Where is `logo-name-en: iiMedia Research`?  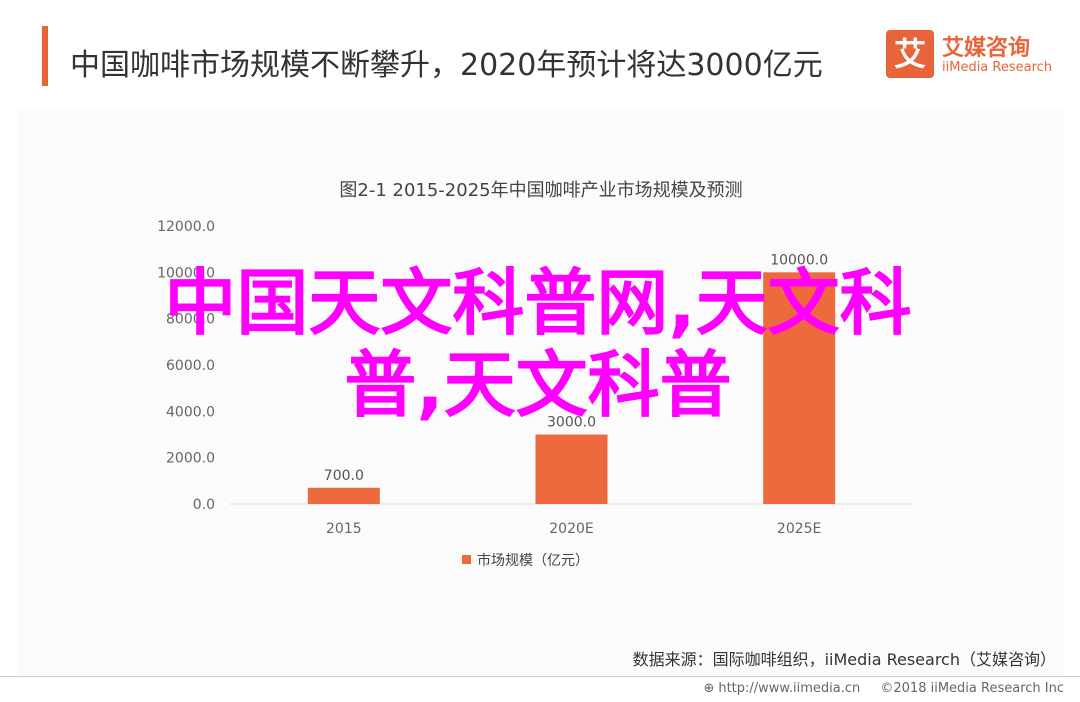 logo-name-en: iiMedia Research is located at coordinates (997, 67).